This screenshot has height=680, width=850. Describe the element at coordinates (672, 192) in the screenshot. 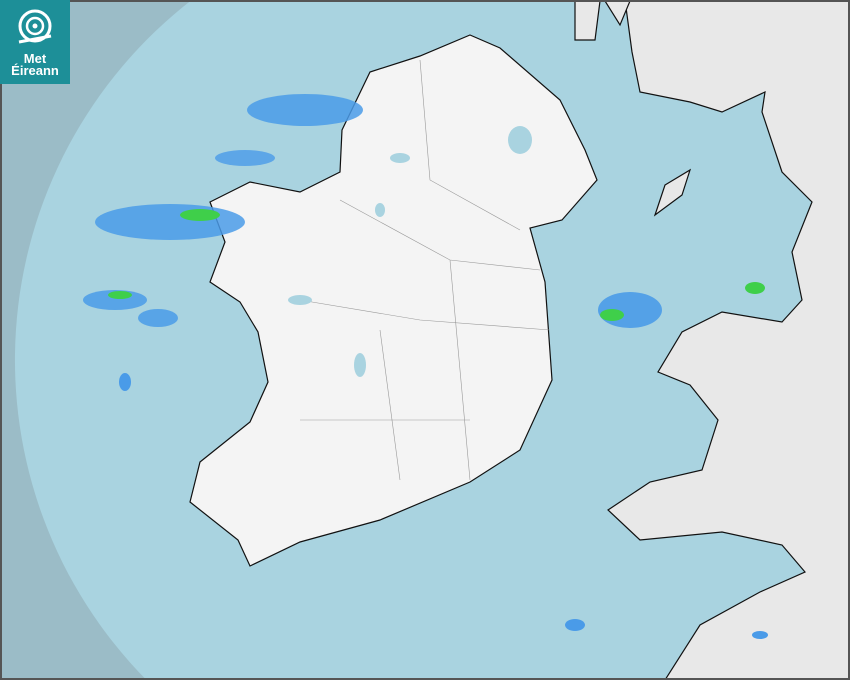

I see `isle-of-man` at that location.